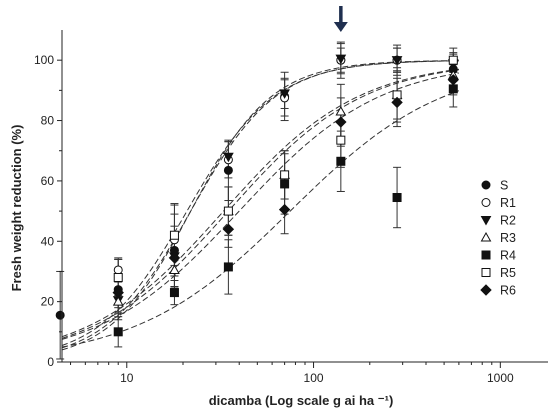  What do you see at coordinates (508, 238) in the screenshot?
I see `legend-label-R3: R3` at bounding box center [508, 238].